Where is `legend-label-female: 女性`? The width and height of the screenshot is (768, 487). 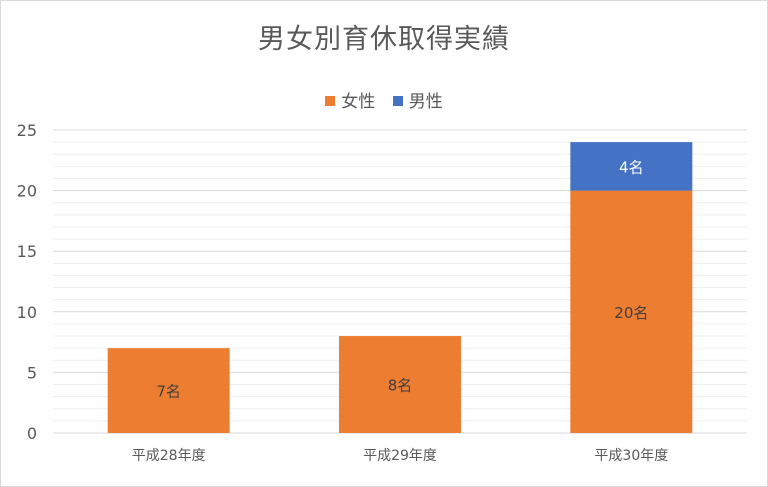 legend-label-female: 女性 is located at coordinates (358, 102).